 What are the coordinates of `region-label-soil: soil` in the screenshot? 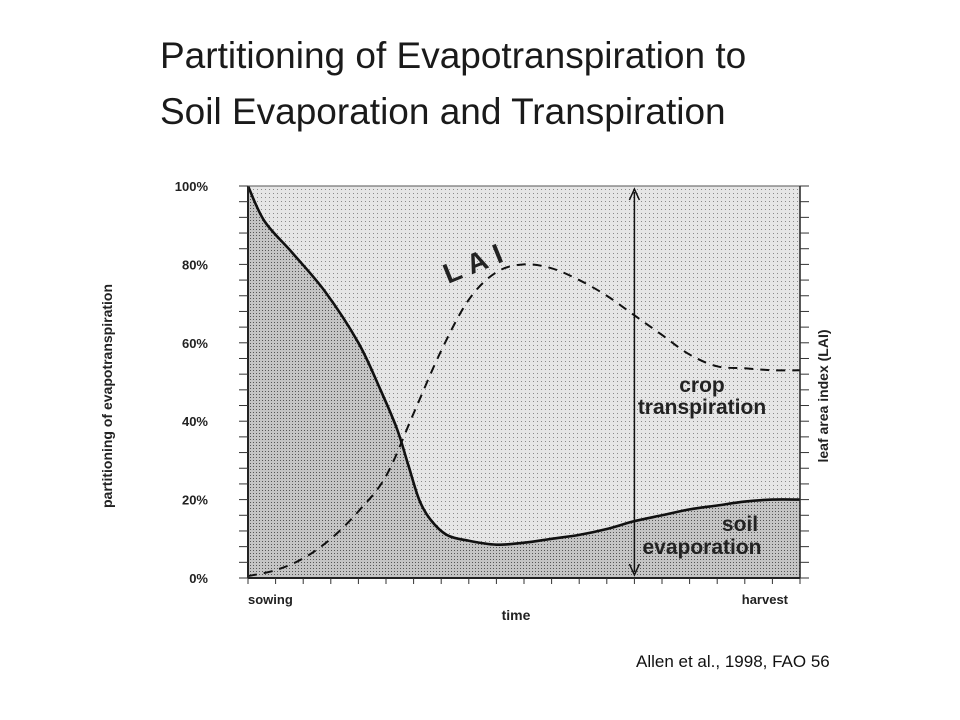 It's located at (740, 524).